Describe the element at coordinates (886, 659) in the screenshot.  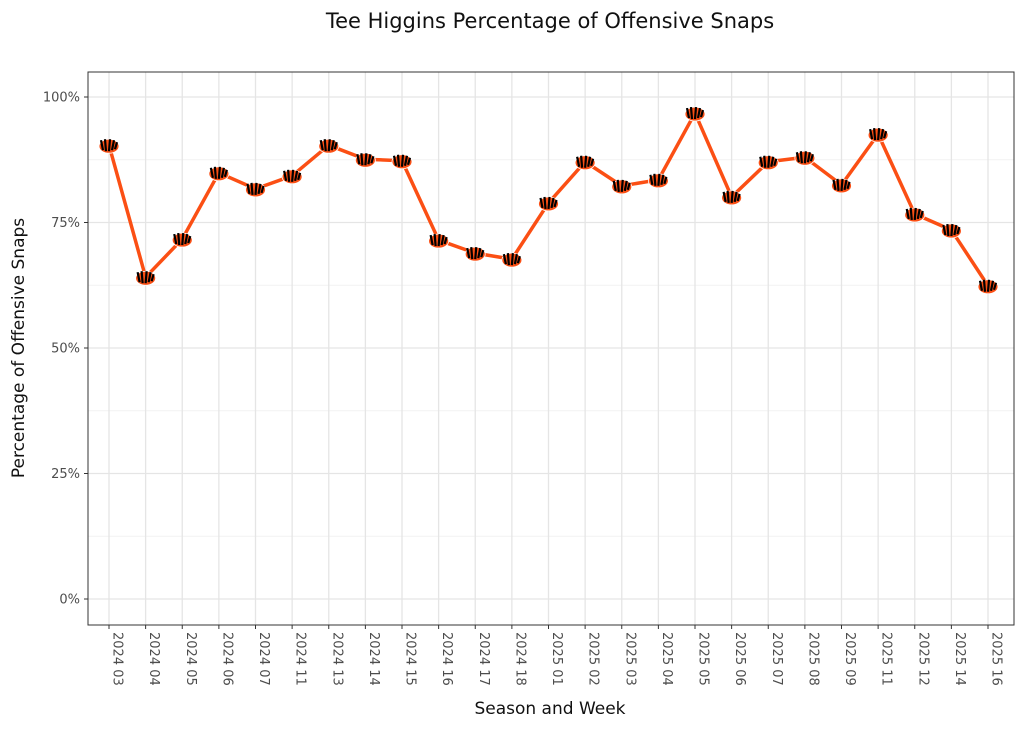
I see `x-tick-label: 2025 11` at that location.